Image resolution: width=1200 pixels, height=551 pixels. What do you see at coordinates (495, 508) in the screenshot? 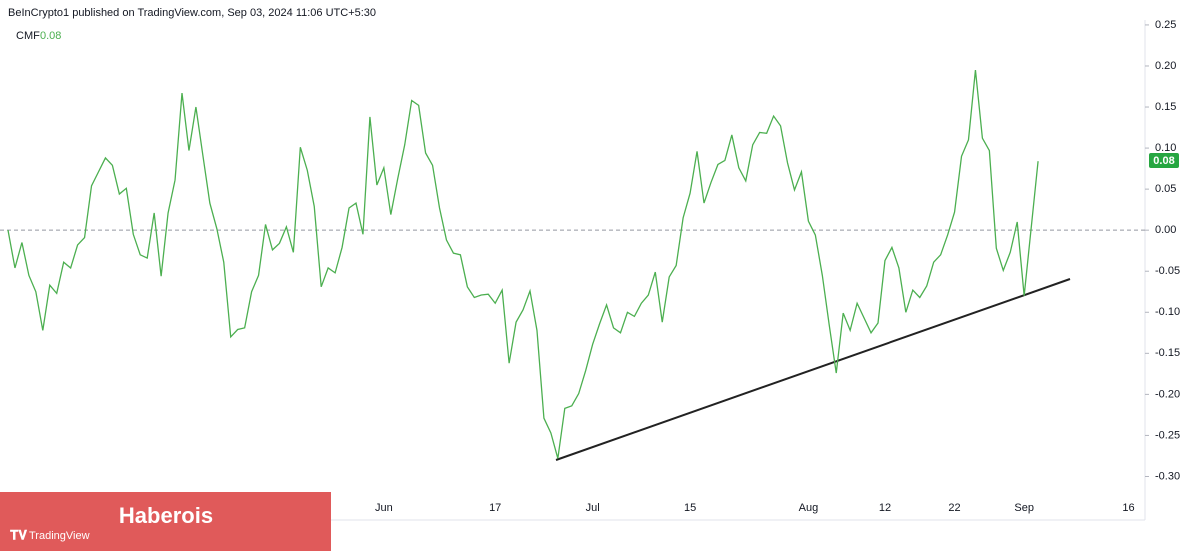
I see `x-tick-label: 17` at bounding box center [495, 508].